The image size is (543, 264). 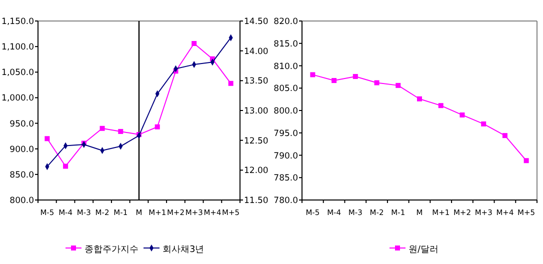 What do you see at coordinates (286, 89) in the screenshot?
I see `y-tick-label: 805.0` at bounding box center [286, 89].